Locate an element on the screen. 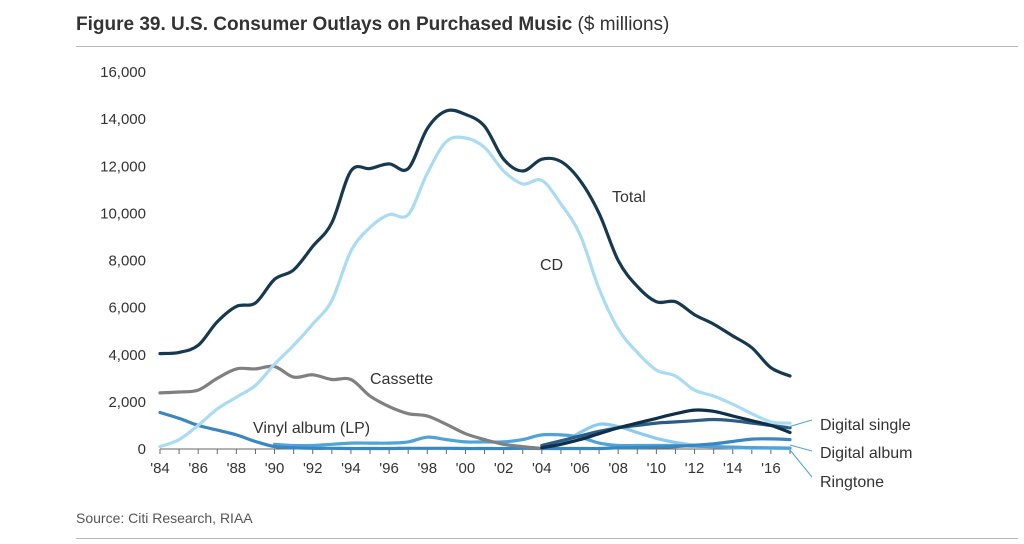 This screenshot has width=1024, height=544. x-tick-label: '92 is located at coordinates (313, 468).